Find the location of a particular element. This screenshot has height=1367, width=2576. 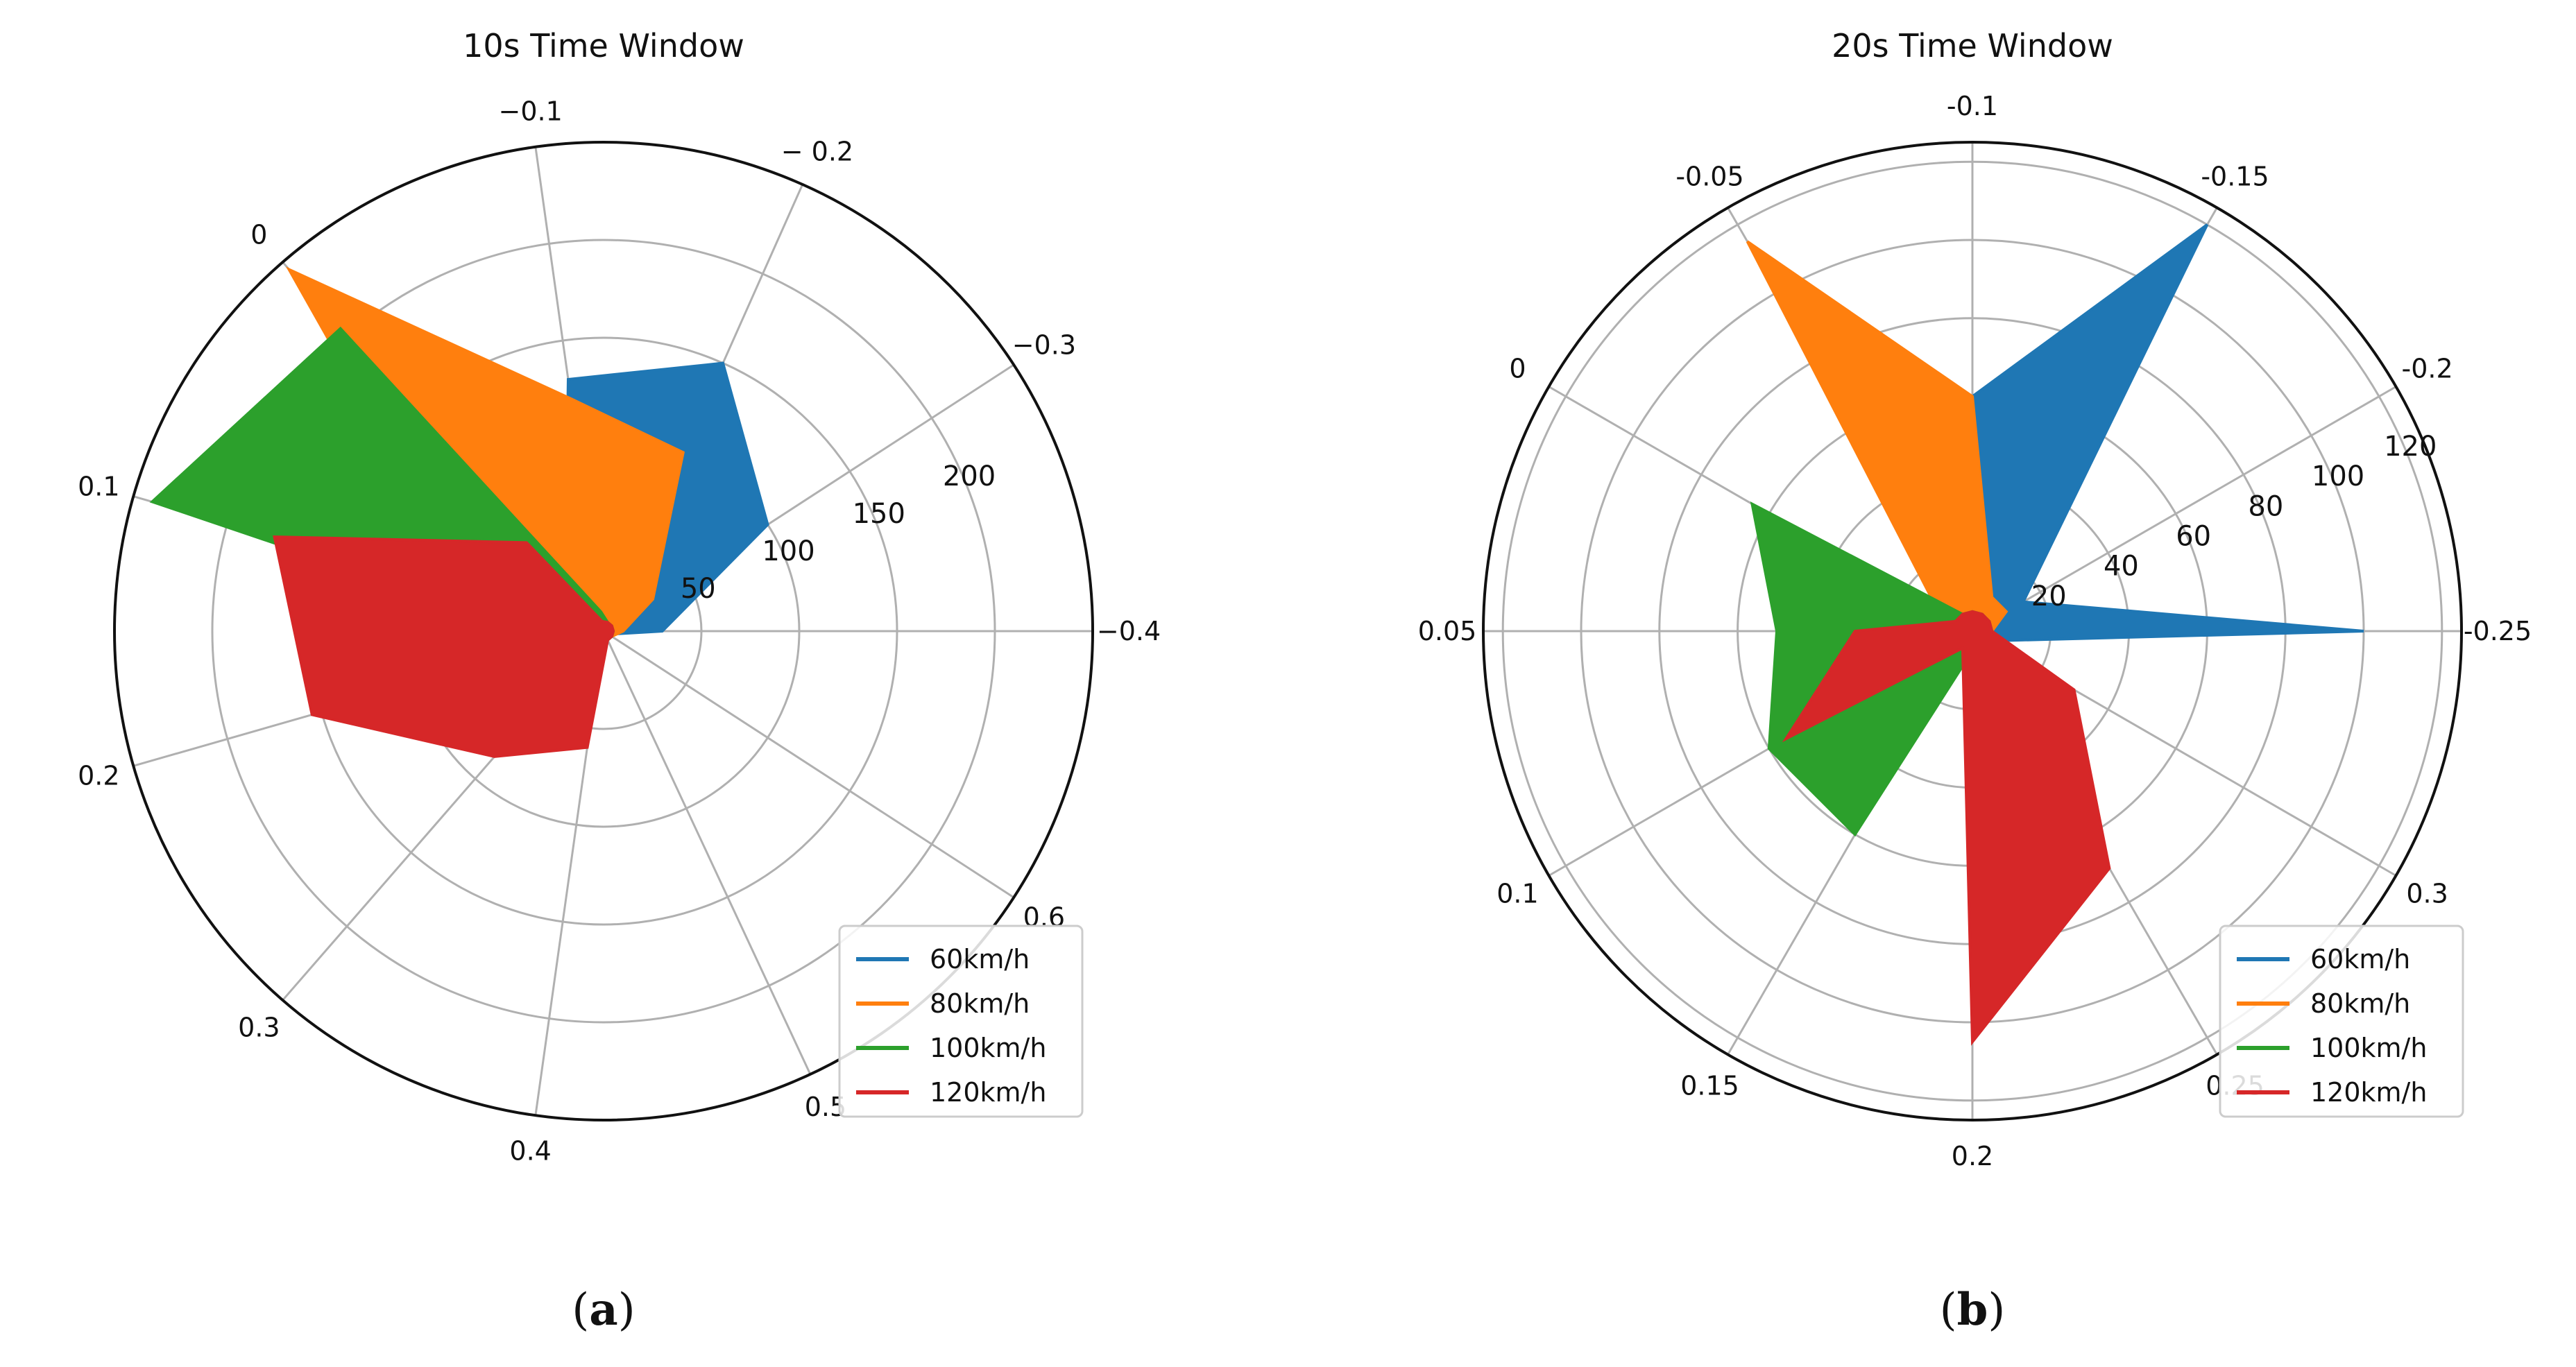

radial-tick-label: 40 is located at coordinates (2121, 567).